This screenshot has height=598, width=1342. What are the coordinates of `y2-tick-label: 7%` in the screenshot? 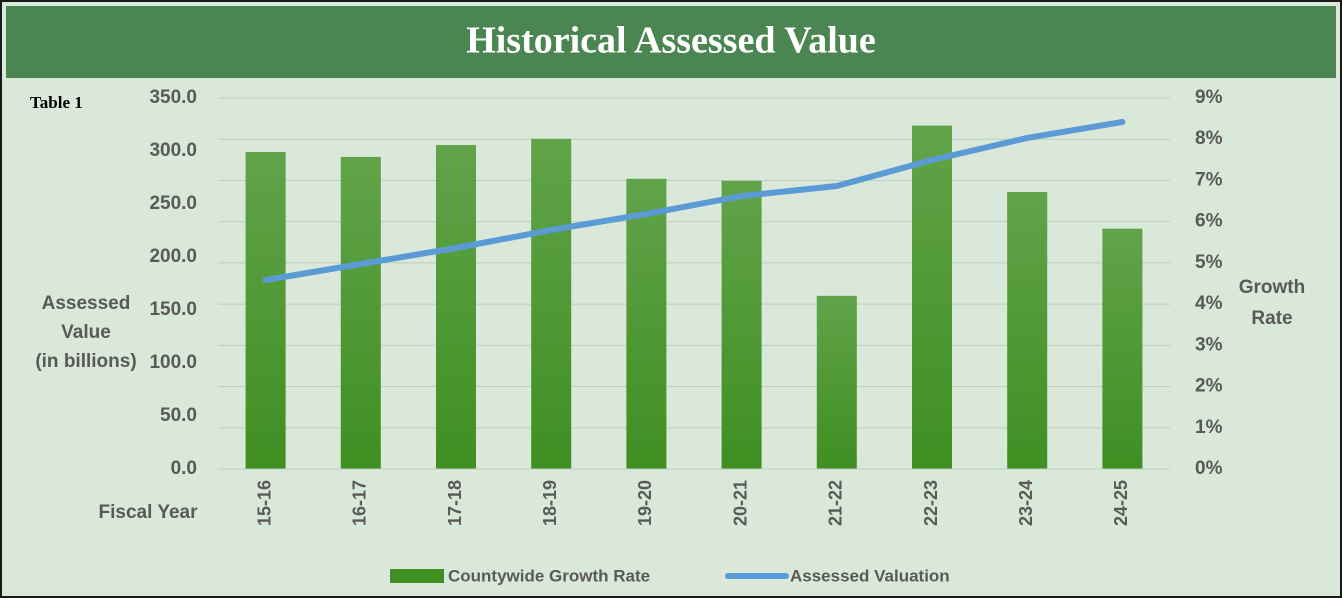 It's located at (1209, 179).